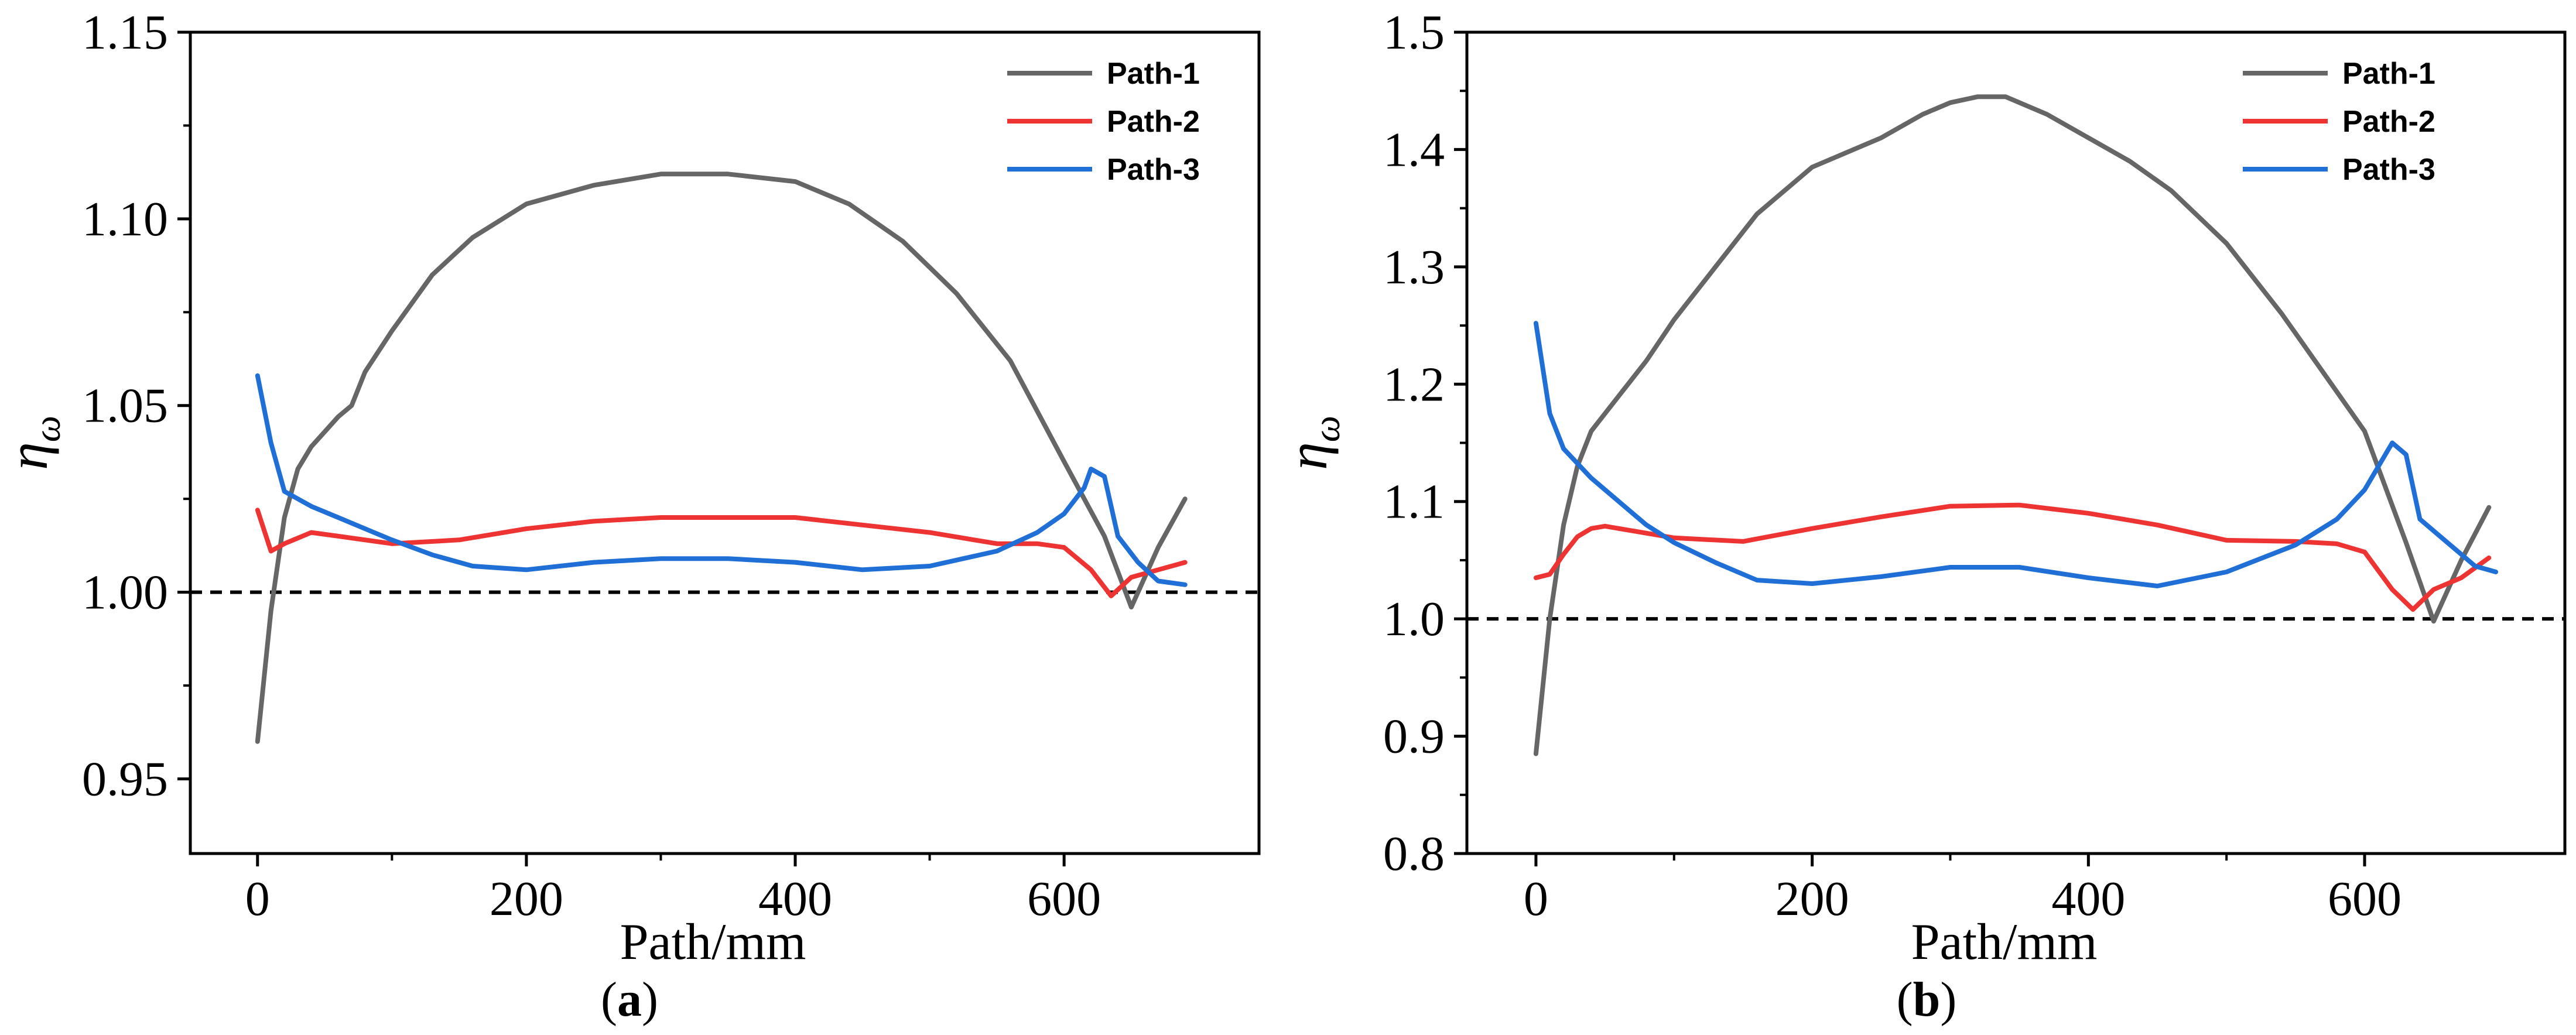 Image resolution: width=2576 pixels, height=1035 pixels. What do you see at coordinates (1414, 32) in the screenshot?
I see `y-tick-label: 1.5` at bounding box center [1414, 32].